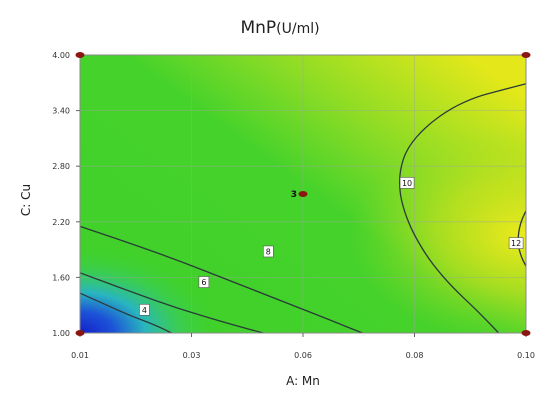  I want to click on x-tick-label: 0.06, so click(303, 355).